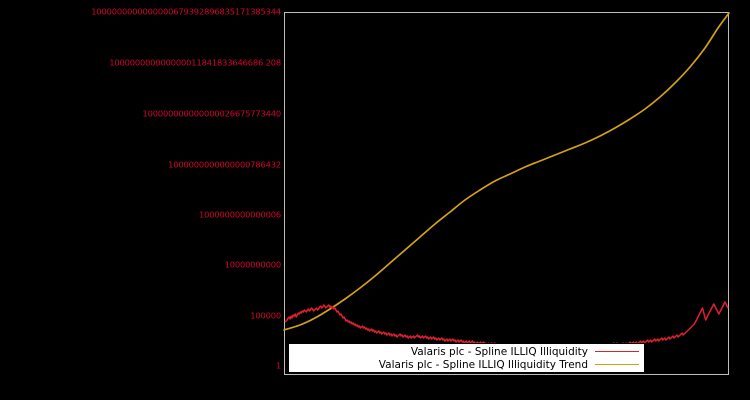 The image size is (750, 400). I want to click on y-tick-label: 1, so click(278, 365).